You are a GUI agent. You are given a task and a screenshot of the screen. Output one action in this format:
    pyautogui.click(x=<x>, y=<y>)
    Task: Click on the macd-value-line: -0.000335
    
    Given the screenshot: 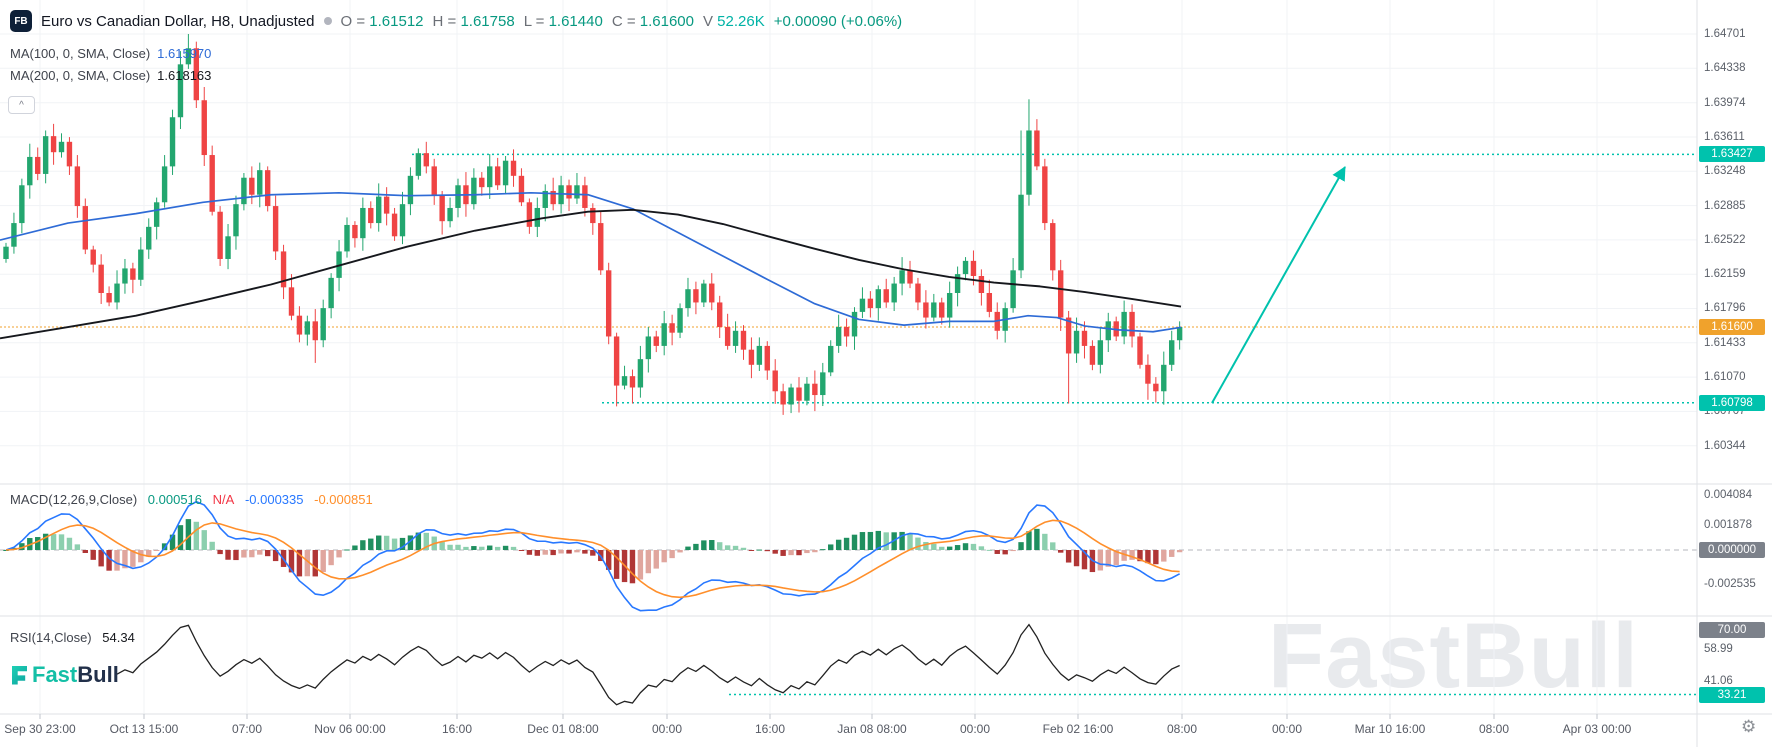 What is the action you would take?
    pyautogui.click(x=274, y=499)
    